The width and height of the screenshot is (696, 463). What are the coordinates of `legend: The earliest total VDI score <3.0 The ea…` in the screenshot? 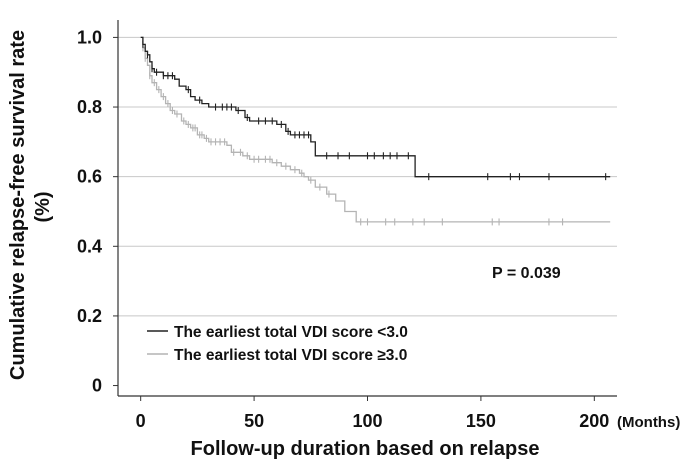 It's located at (277, 344).